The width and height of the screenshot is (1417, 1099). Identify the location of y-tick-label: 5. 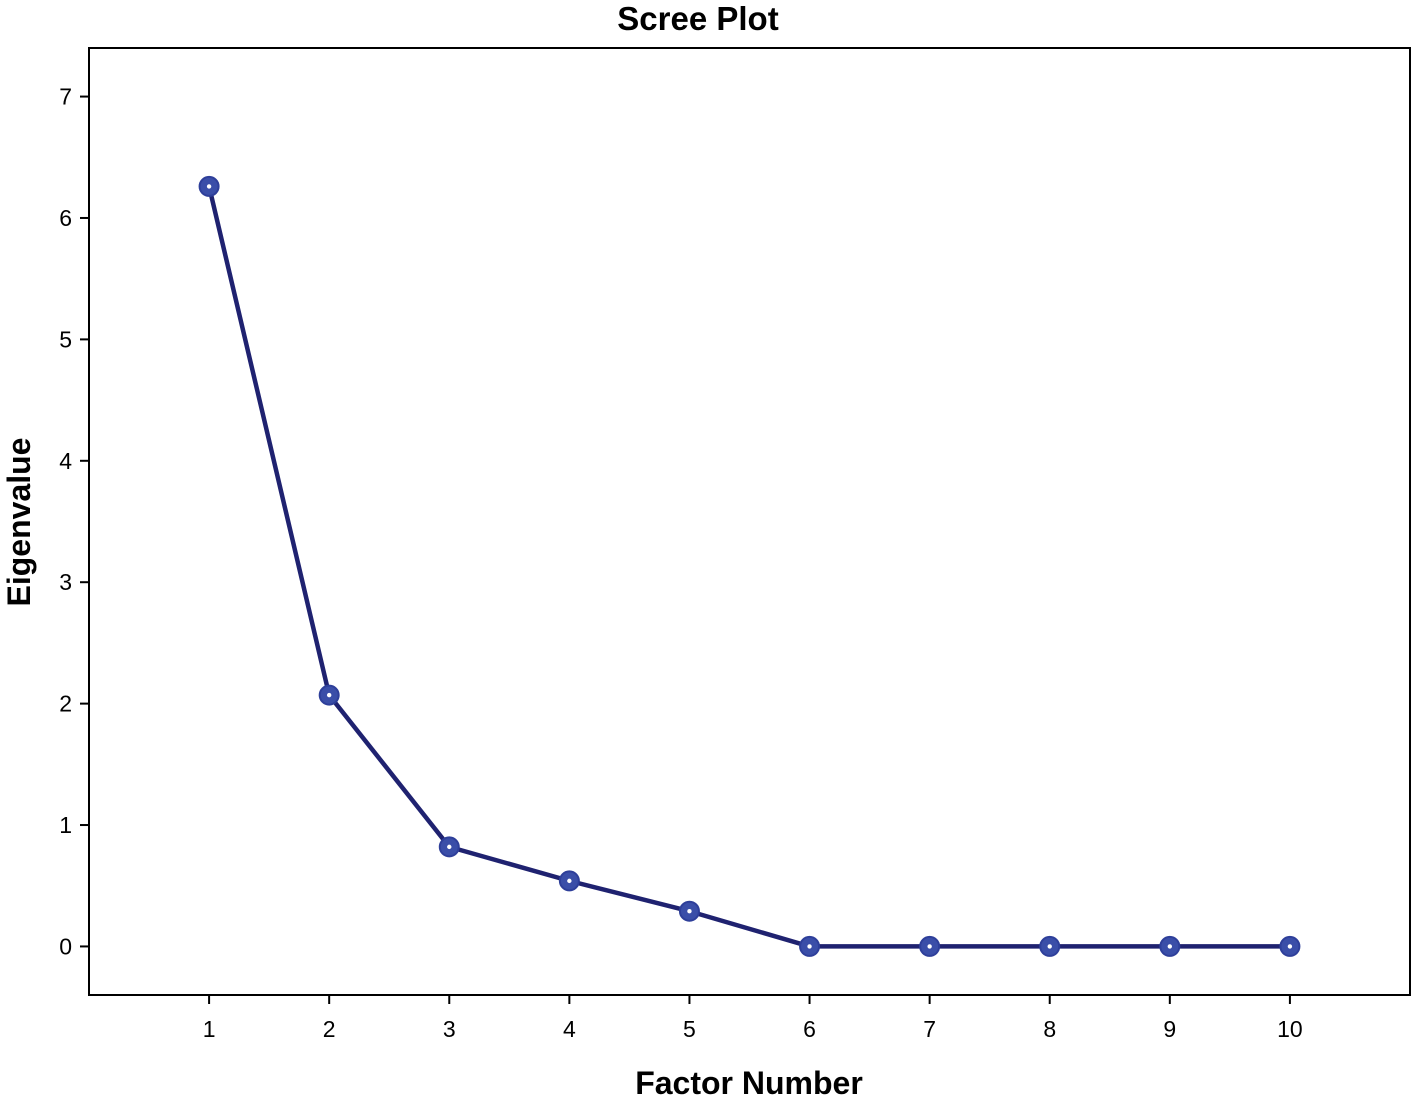
(65, 339).